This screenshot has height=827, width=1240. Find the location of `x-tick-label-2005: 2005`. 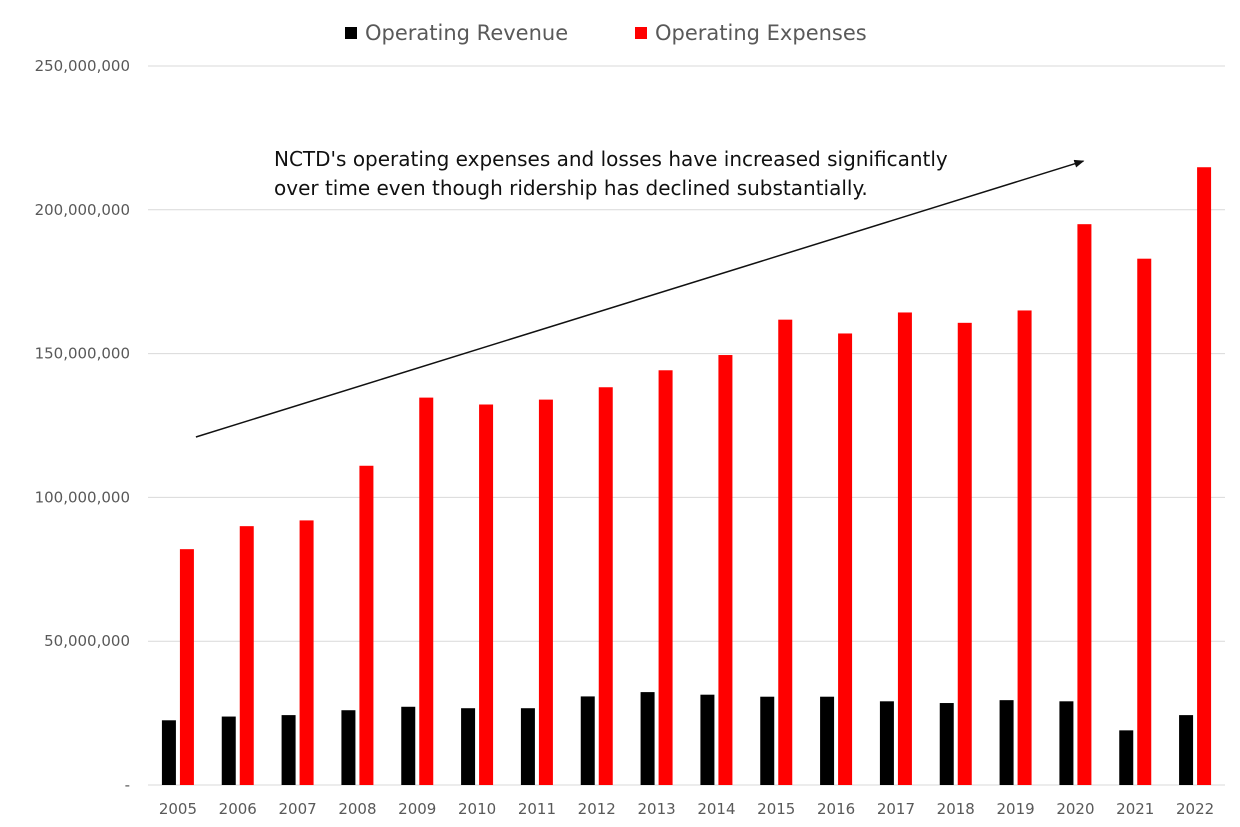

x-tick-label-2005: 2005 is located at coordinates (178, 809).